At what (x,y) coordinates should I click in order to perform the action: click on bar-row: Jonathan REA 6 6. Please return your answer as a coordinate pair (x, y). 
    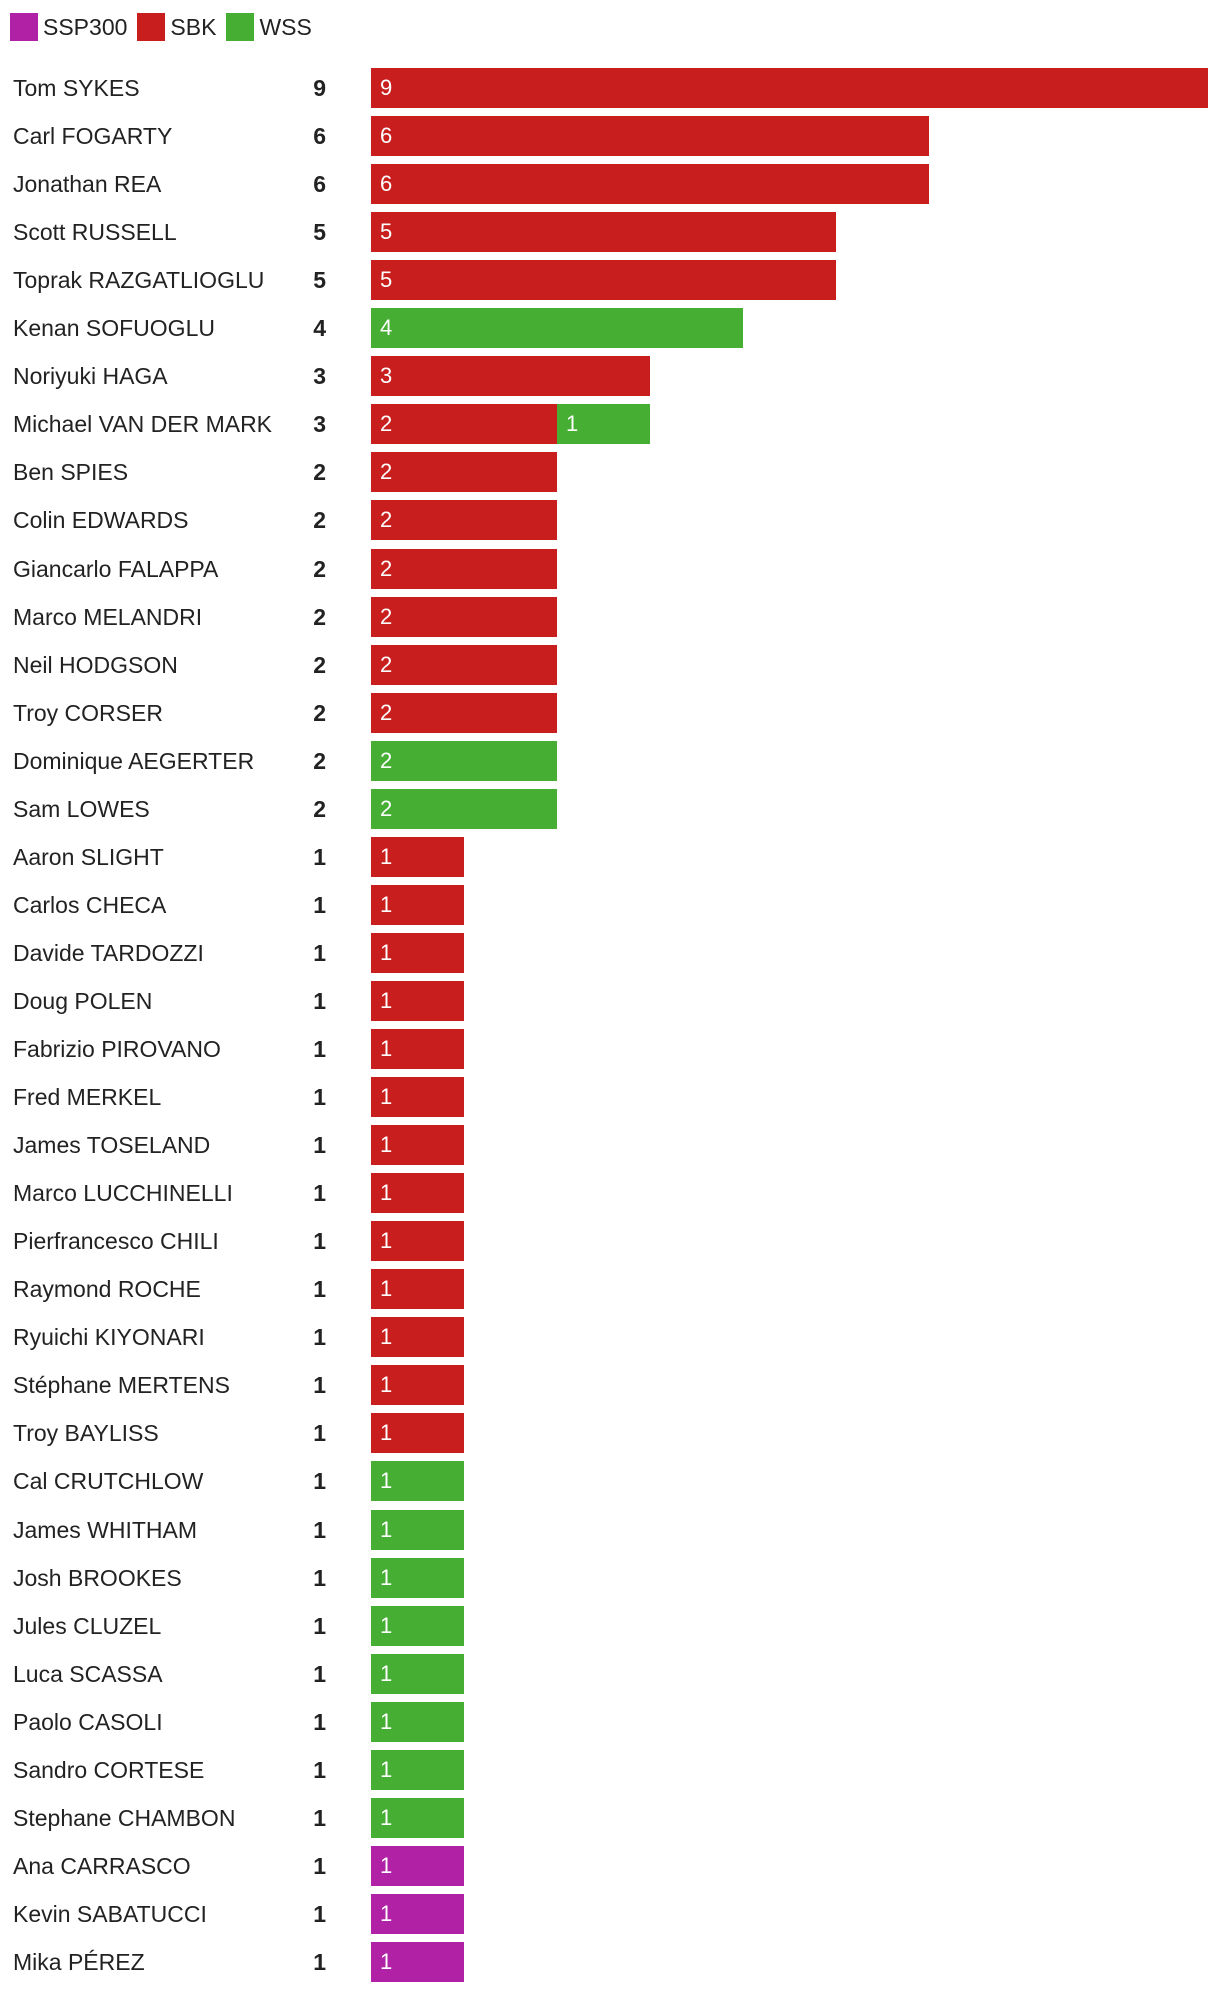
    Looking at the image, I should click on (610, 184).